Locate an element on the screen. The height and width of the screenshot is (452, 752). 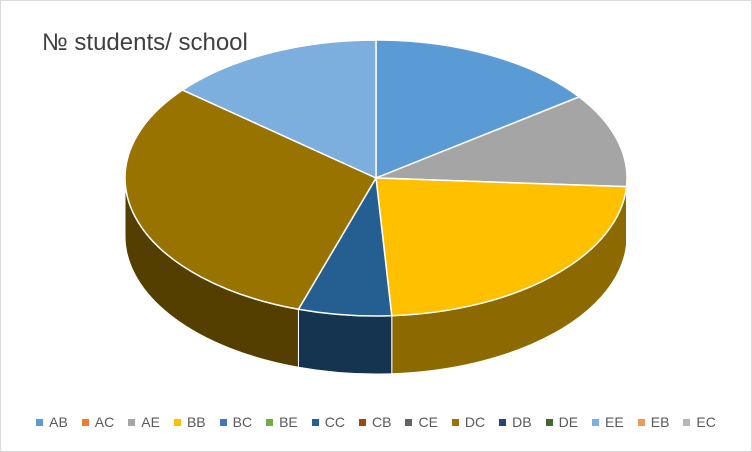
legend-item-ae: AE is located at coordinates (144, 422).